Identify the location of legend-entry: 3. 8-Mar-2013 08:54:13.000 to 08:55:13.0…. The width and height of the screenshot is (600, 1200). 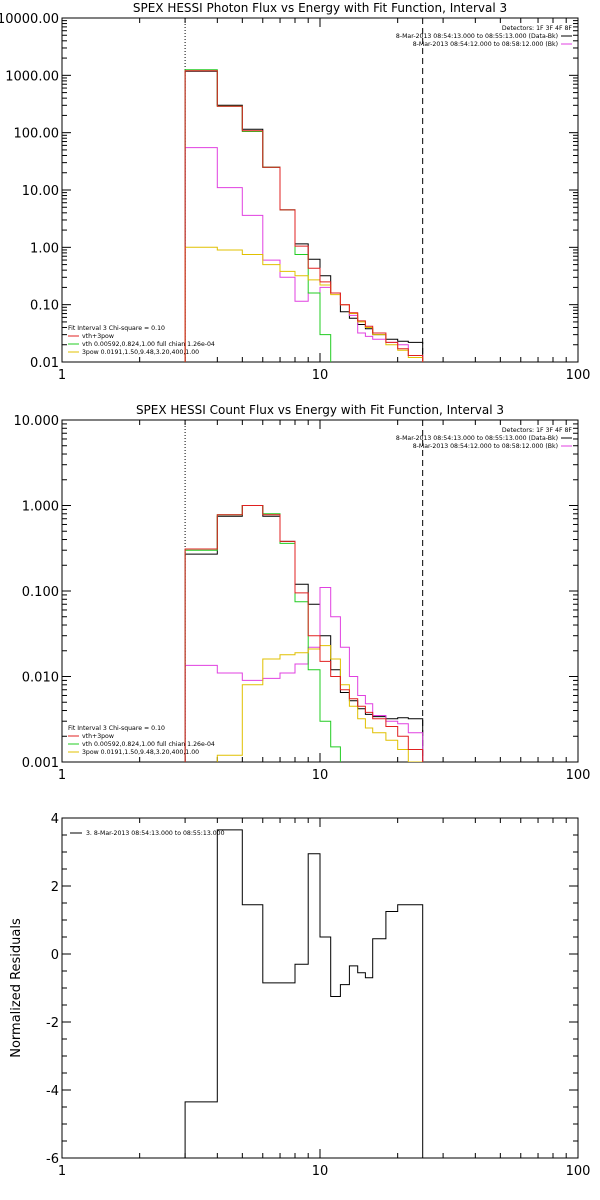
(155, 833).